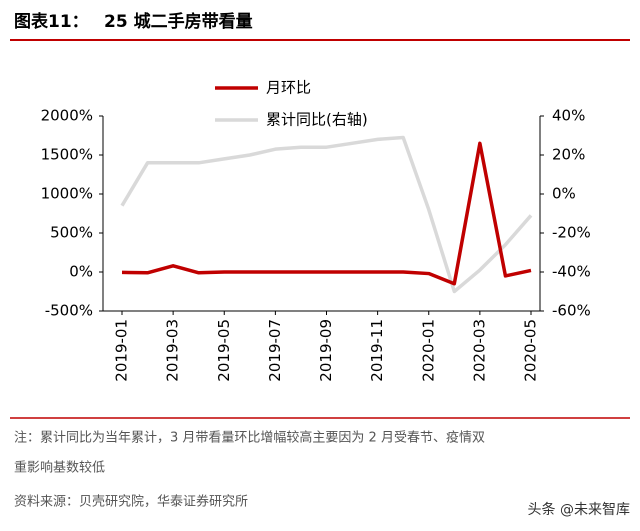  I want to click on note: 重影响基数较低, so click(59, 468).